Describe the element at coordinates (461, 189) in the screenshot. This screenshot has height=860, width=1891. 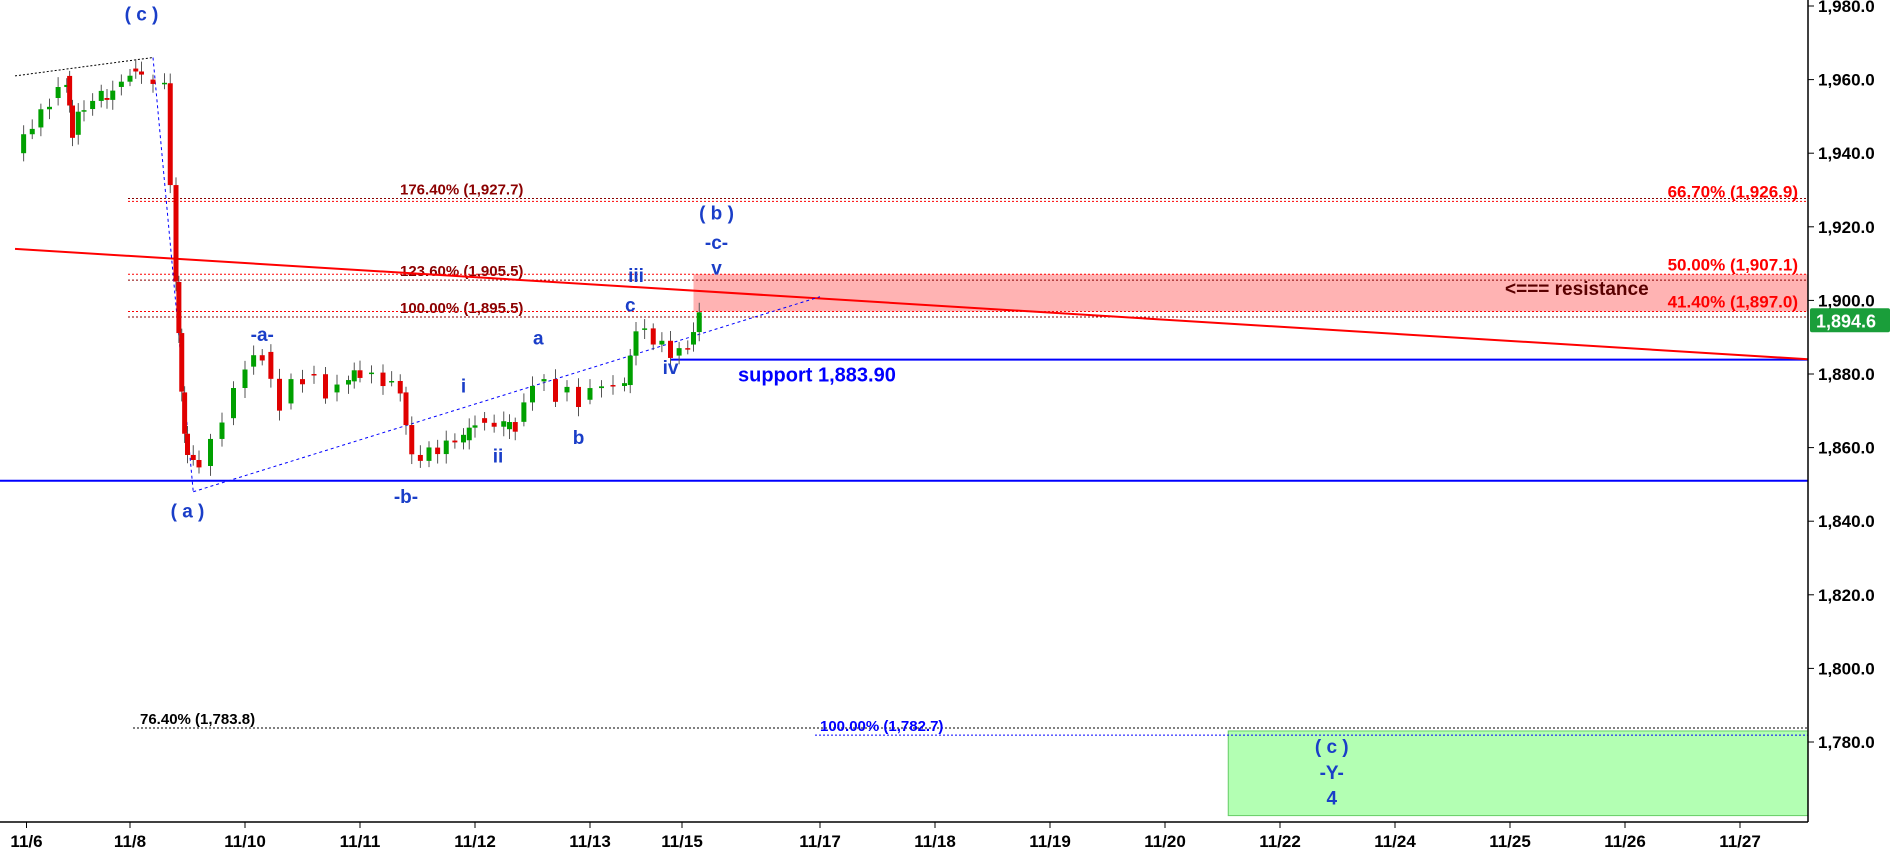
I see `fib-label-left: 176.40% (1,927.7)` at that location.